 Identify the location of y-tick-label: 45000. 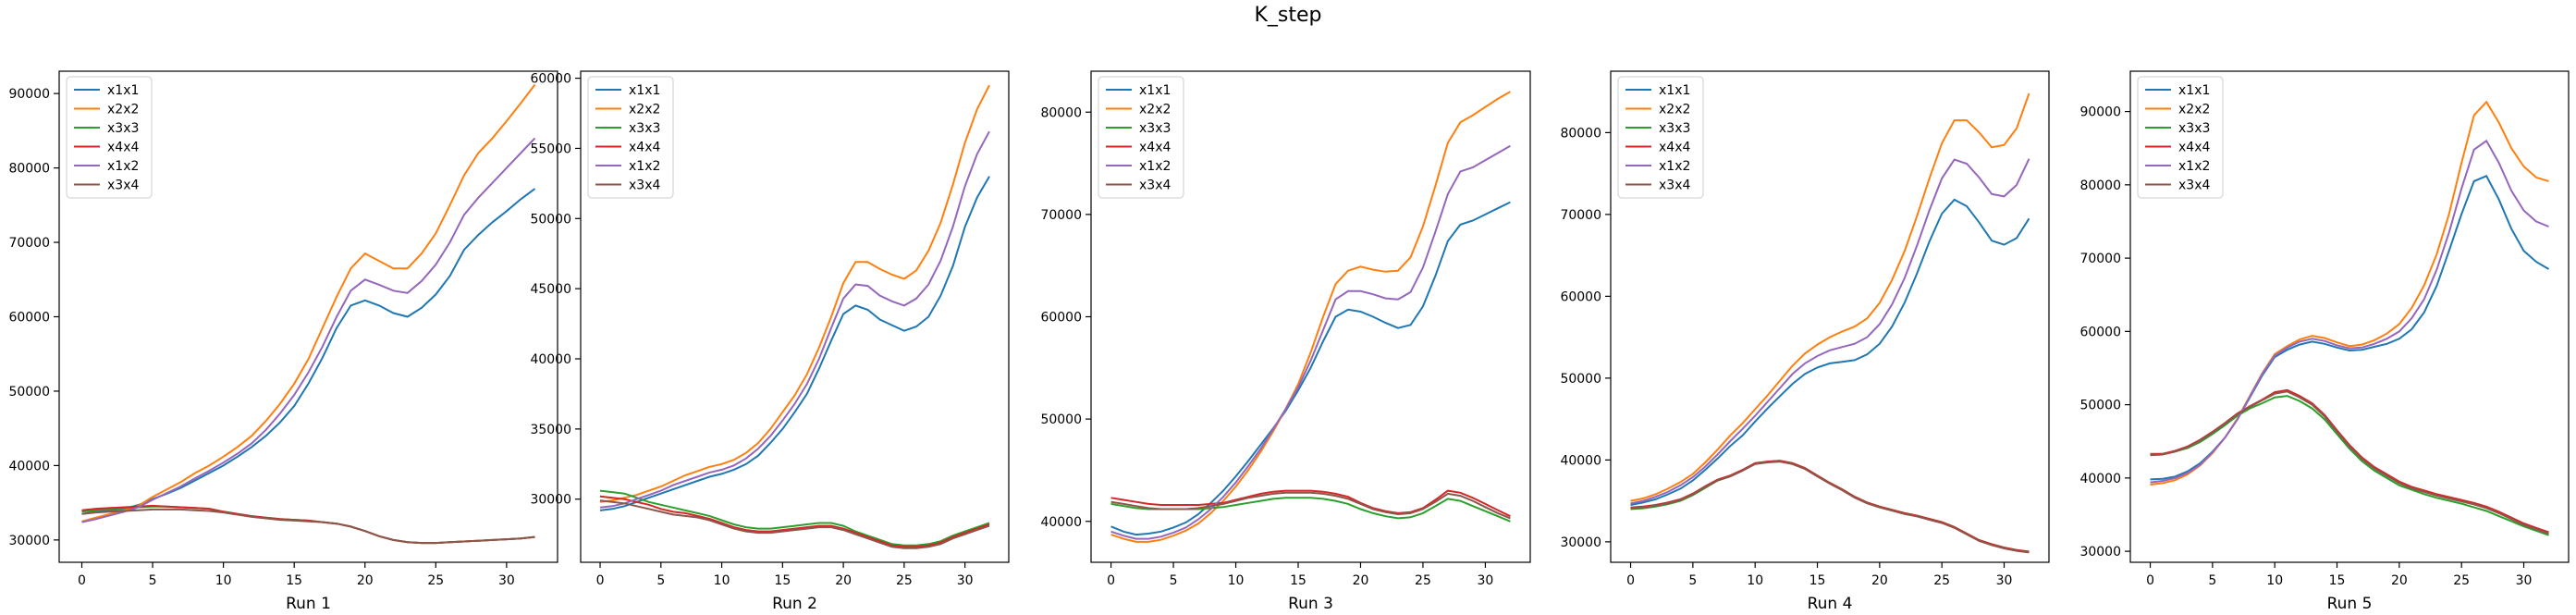
(550, 289).